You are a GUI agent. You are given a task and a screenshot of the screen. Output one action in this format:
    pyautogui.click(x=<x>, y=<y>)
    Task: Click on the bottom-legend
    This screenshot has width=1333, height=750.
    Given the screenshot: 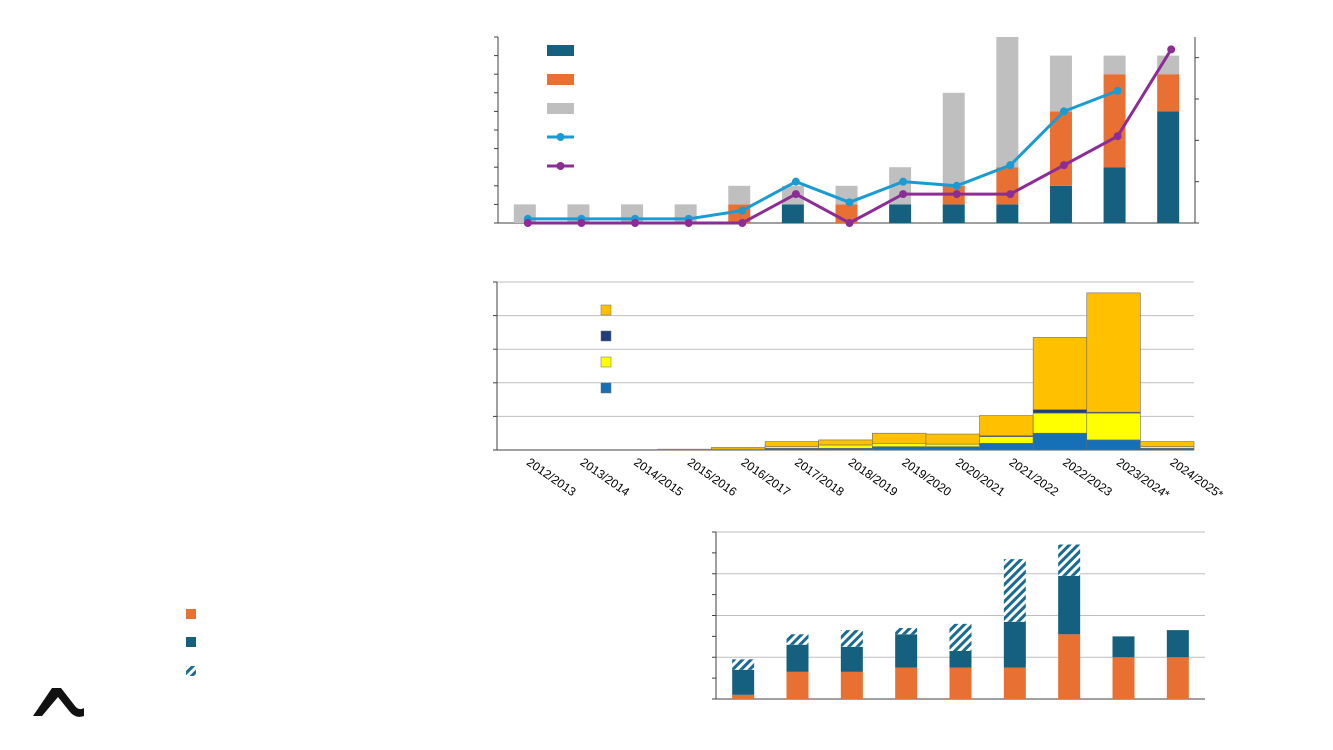 What is the action you would take?
    pyautogui.click(x=191, y=642)
    